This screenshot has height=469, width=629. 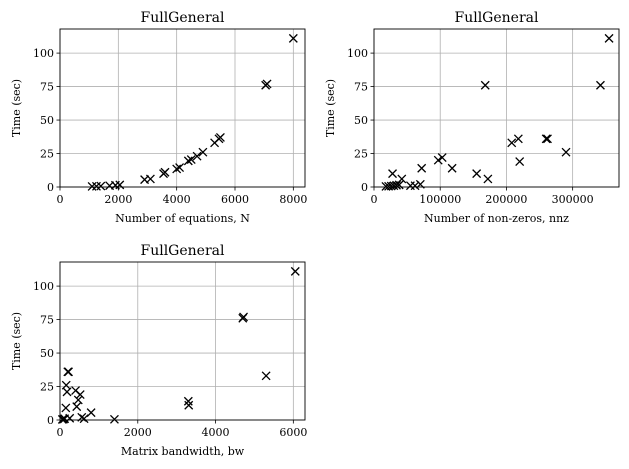 I want to click on x-tick-label: 200000, so click(x=506, y=199).